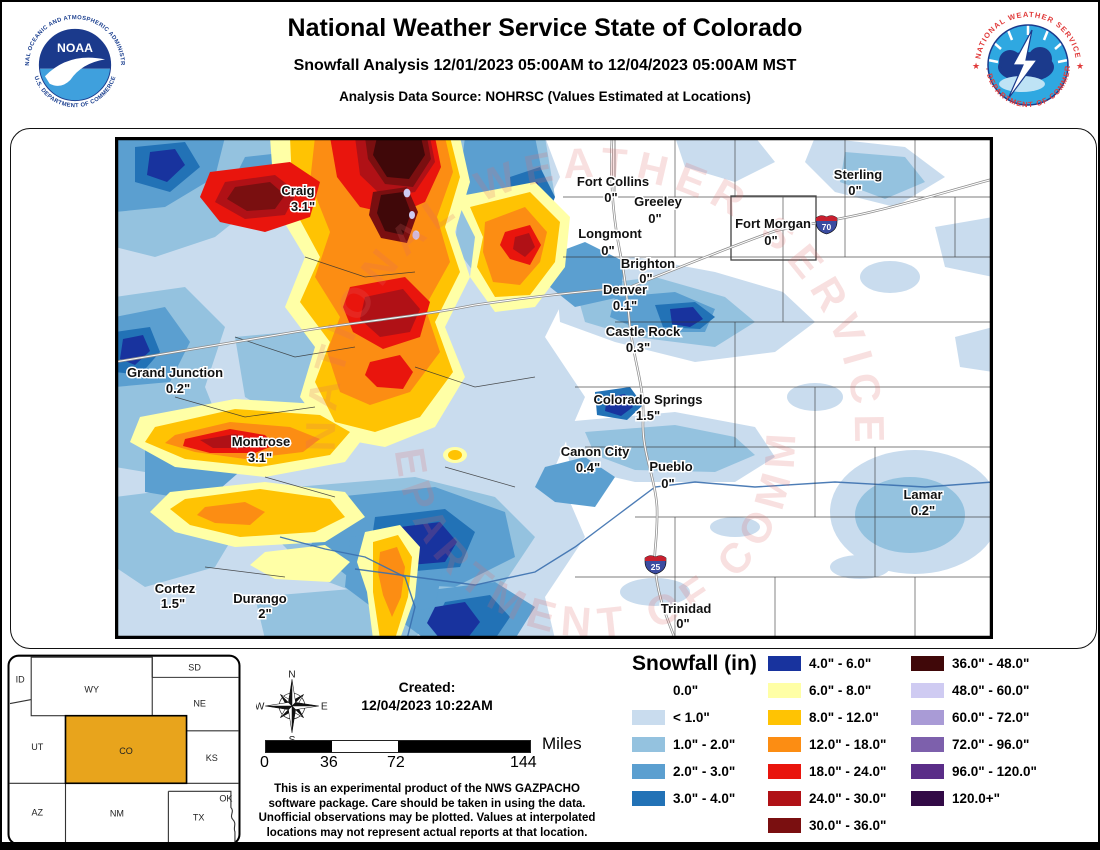 This screenshot has height=850, width=1100. Describe the element at coordinates (683, 798) in the screenshot. I see `legend-row: 3.0" - 4.0"` at that location.